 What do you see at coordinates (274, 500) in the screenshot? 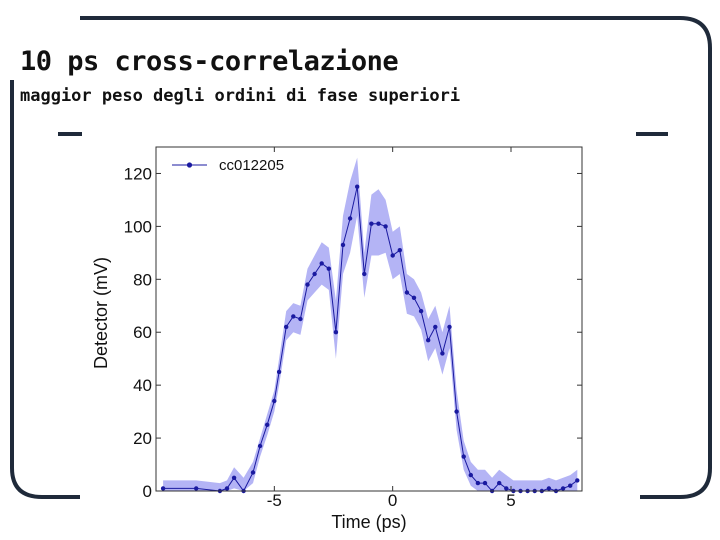
I see `x-tick-label: -5` at bounding box center [274, 500].